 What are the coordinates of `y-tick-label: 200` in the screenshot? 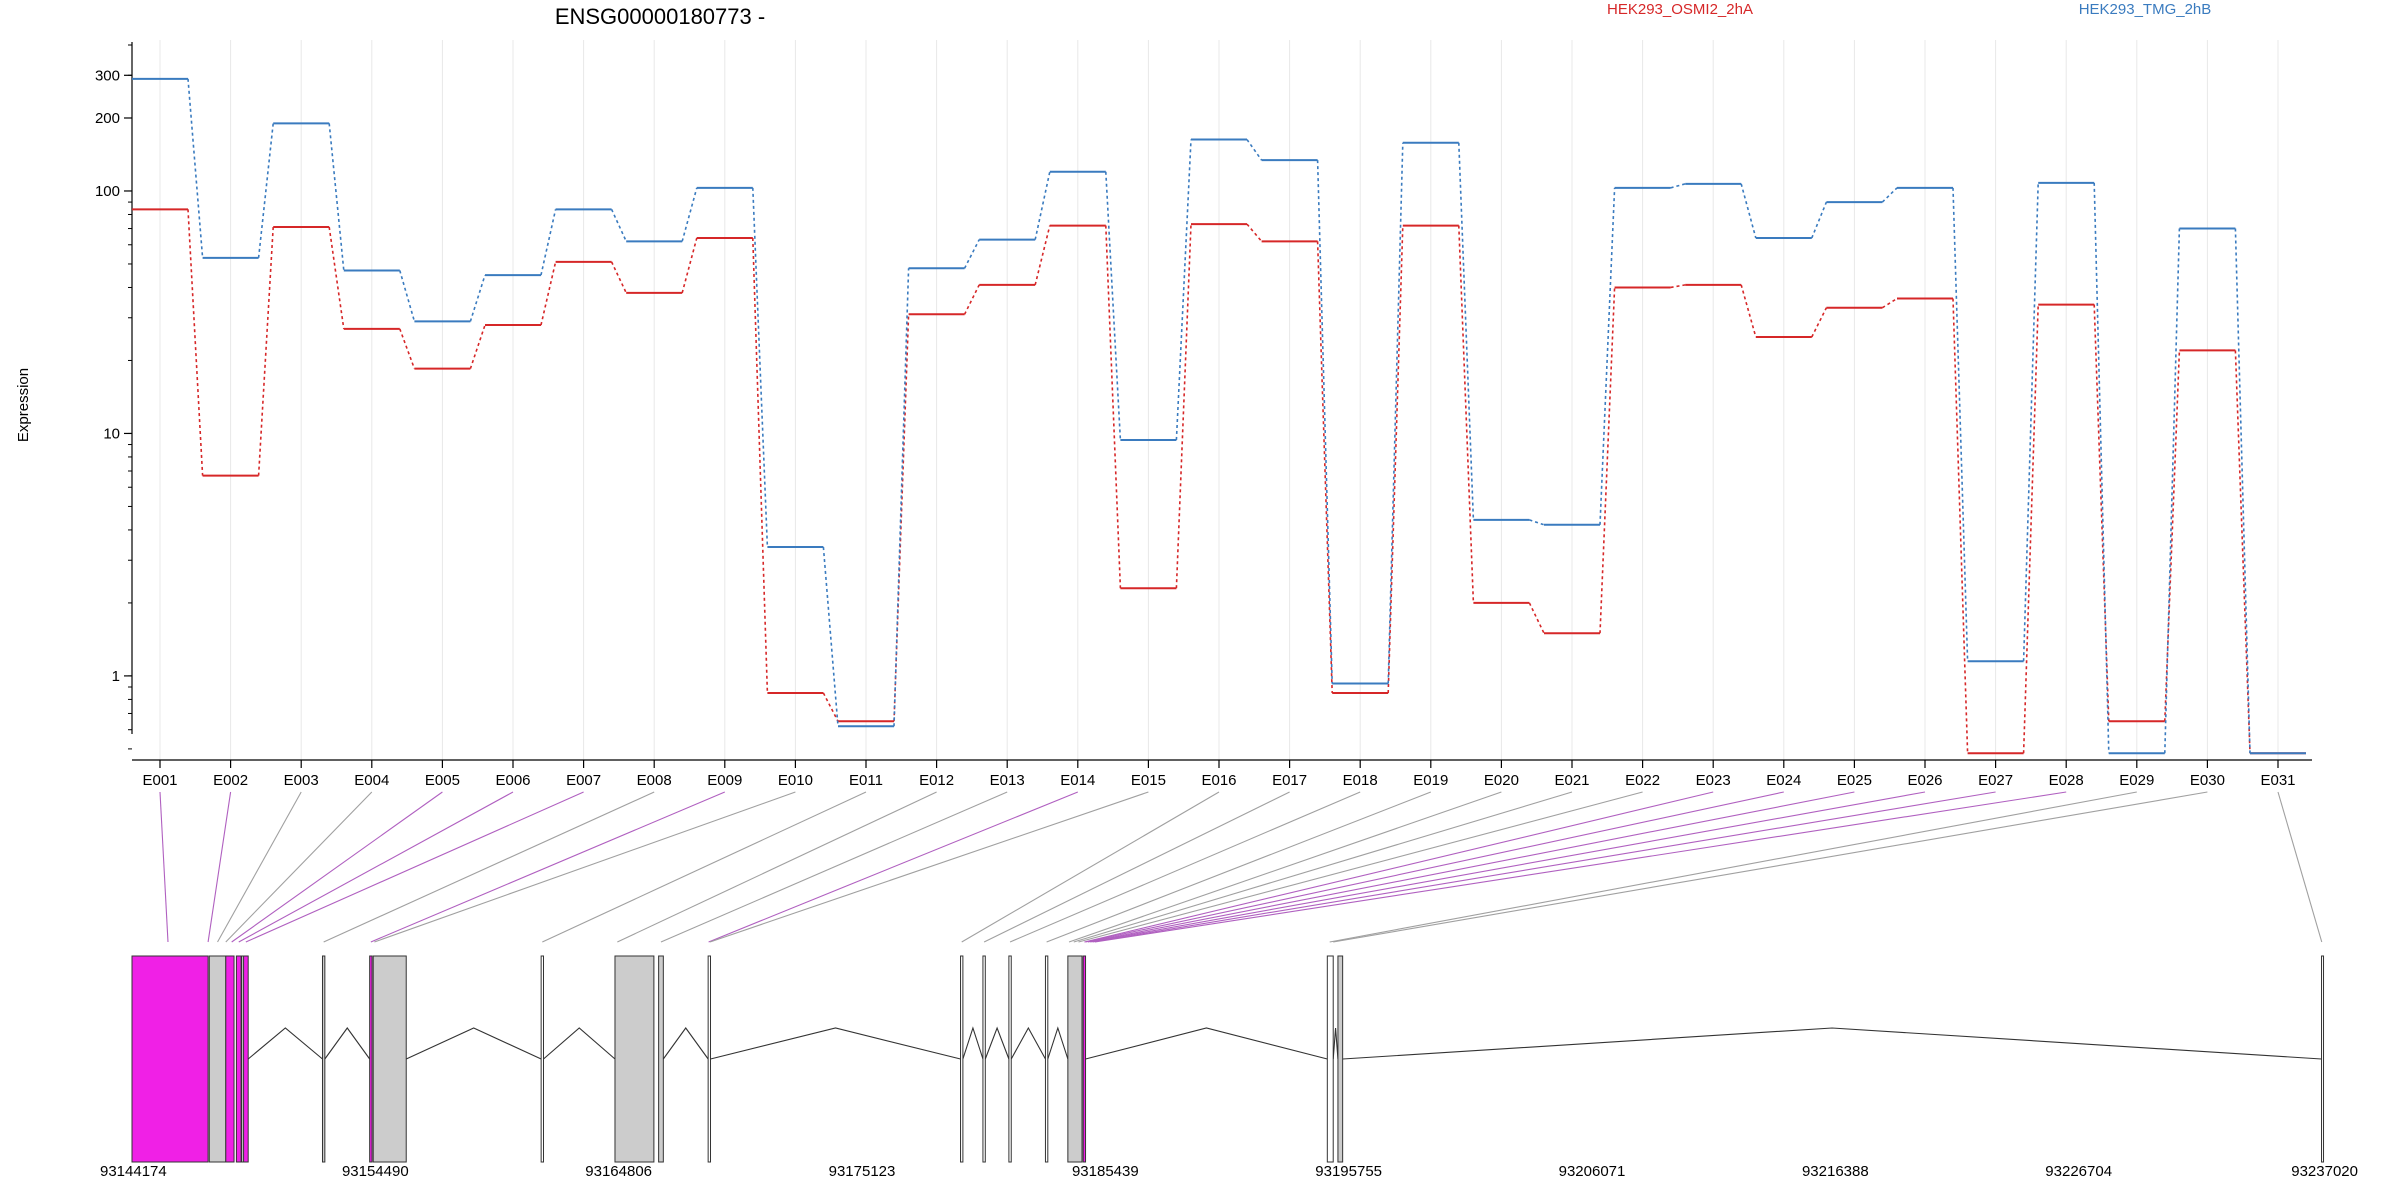 It's located at (107, 118).